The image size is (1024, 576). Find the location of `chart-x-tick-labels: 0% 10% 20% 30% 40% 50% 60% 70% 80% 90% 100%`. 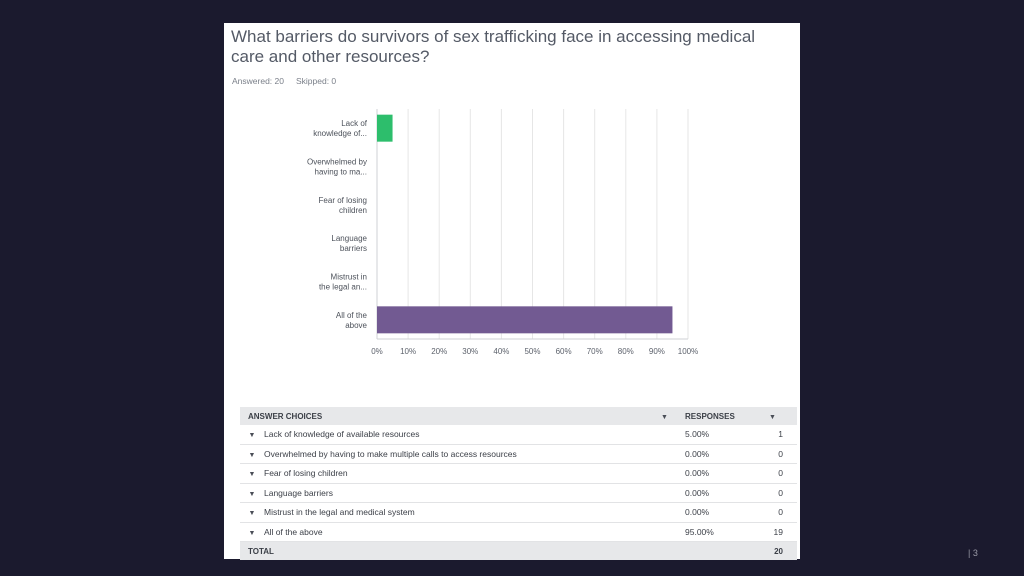

chart-x-tick-labels: 0% 10% 20% 30% 40% 50% 60% 70% 80% 90% 100% is located at coordinates (534, 351).